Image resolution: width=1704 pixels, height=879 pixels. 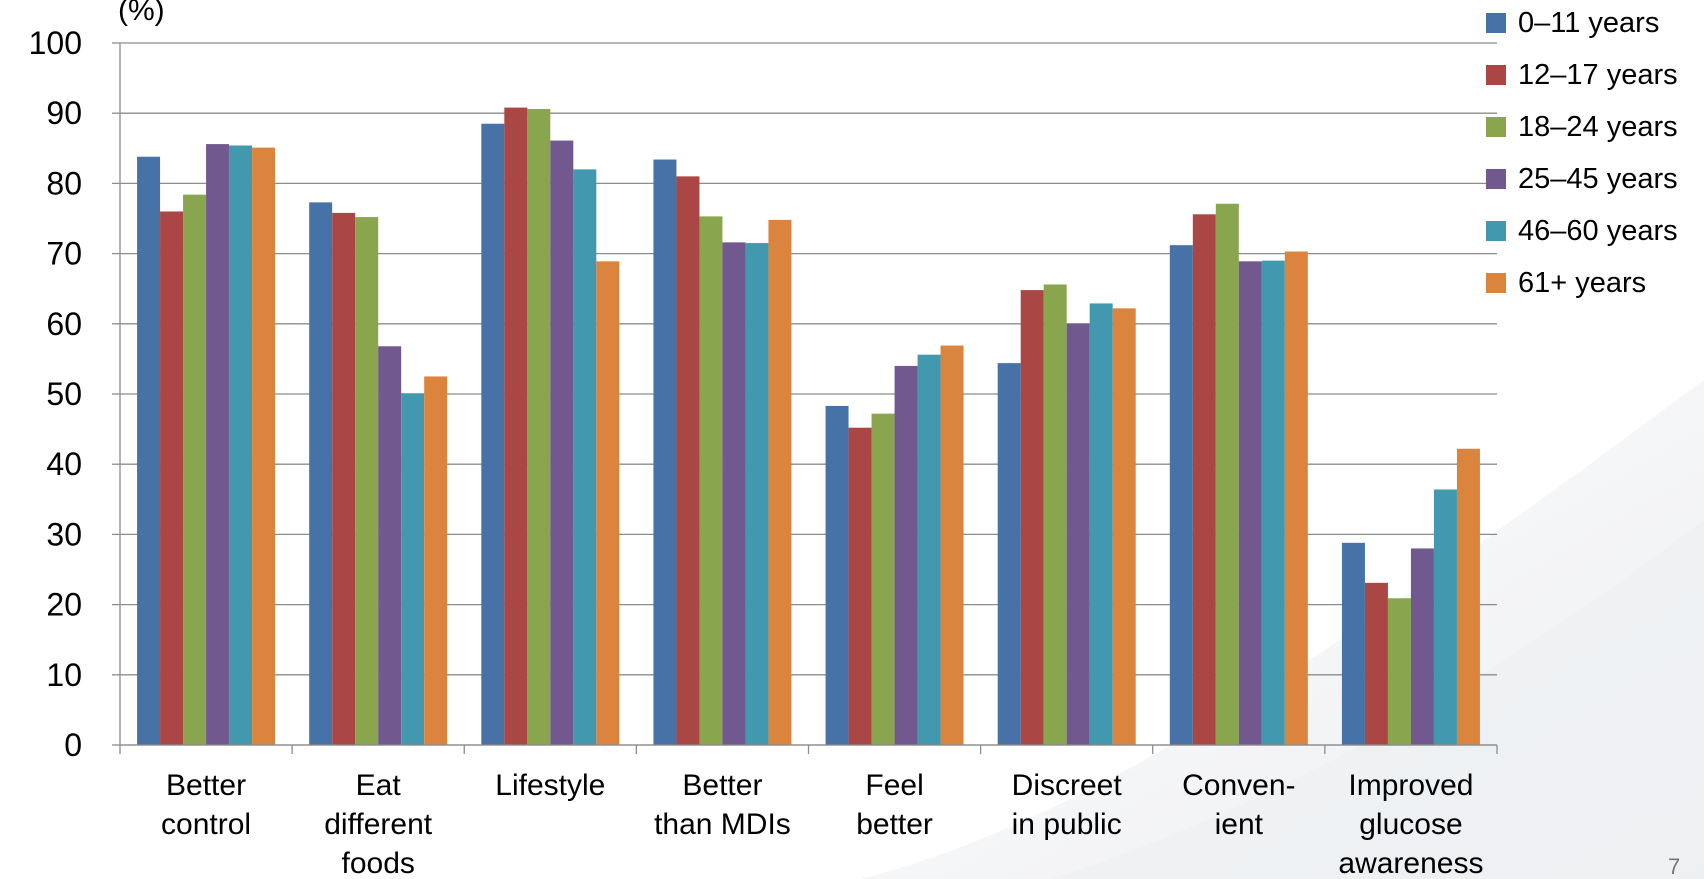 I want to click on x-category-label: Eat, so click(x=379, y=785).